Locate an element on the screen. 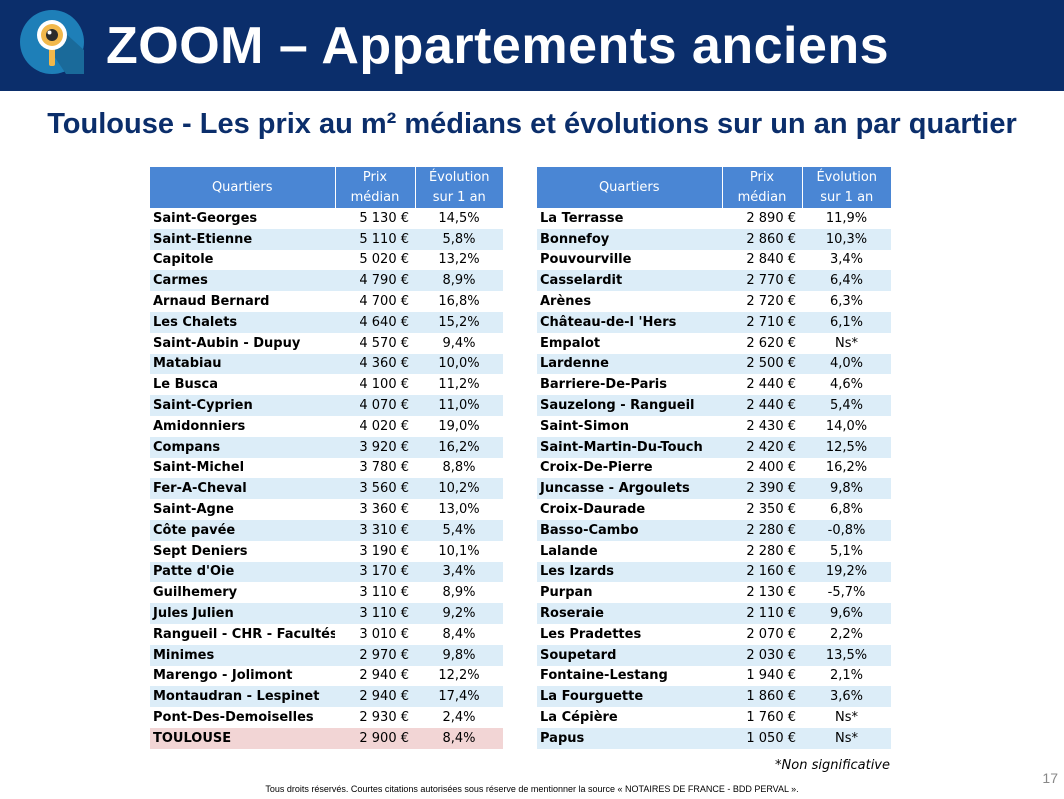 Image resolution: width=1064 pixels, height=799 pixels. quartier-cell: Roseraie is located at coordinates (629, 613).